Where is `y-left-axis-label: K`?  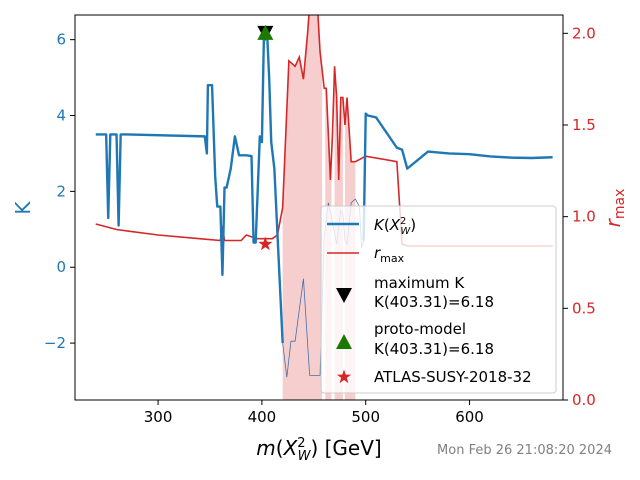
y-left-axis-label: K is located at coordinates (23, 208).